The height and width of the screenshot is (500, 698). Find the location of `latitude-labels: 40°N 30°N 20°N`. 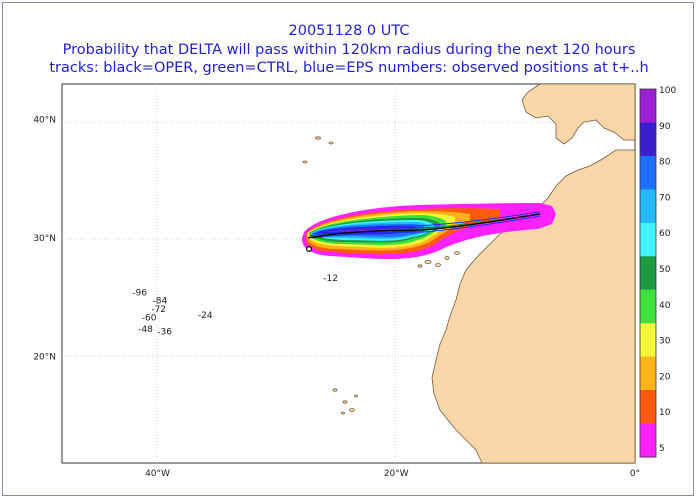

latitude-labels: 40°N 30°N 20°N is located at coordinates (44, 239).